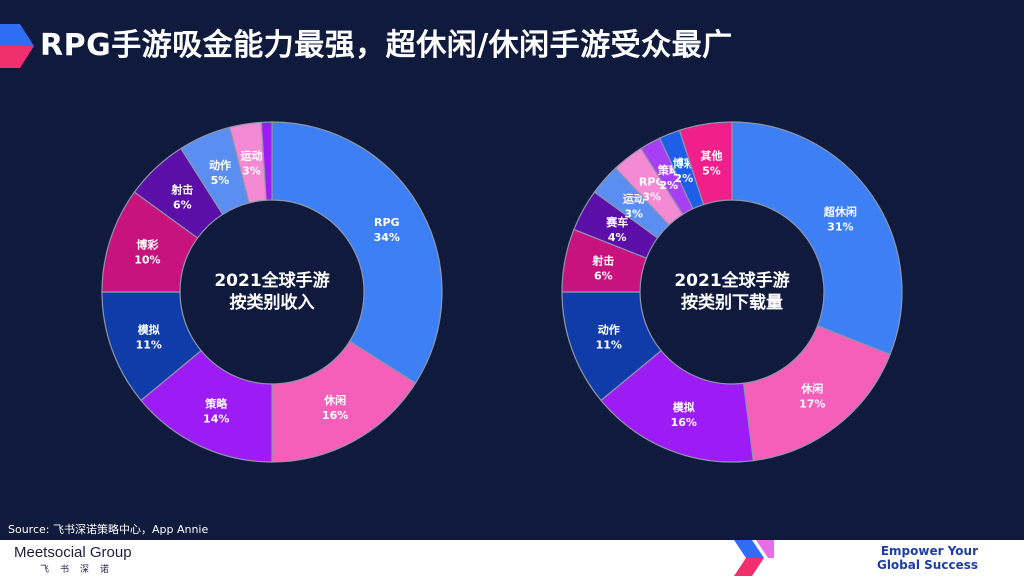 Image resolution: width=1024 pixels, height=576 pixels. Describe the element at coordinates (712, 156) in the screenshot. I see `slice-label: 其他` at that location.